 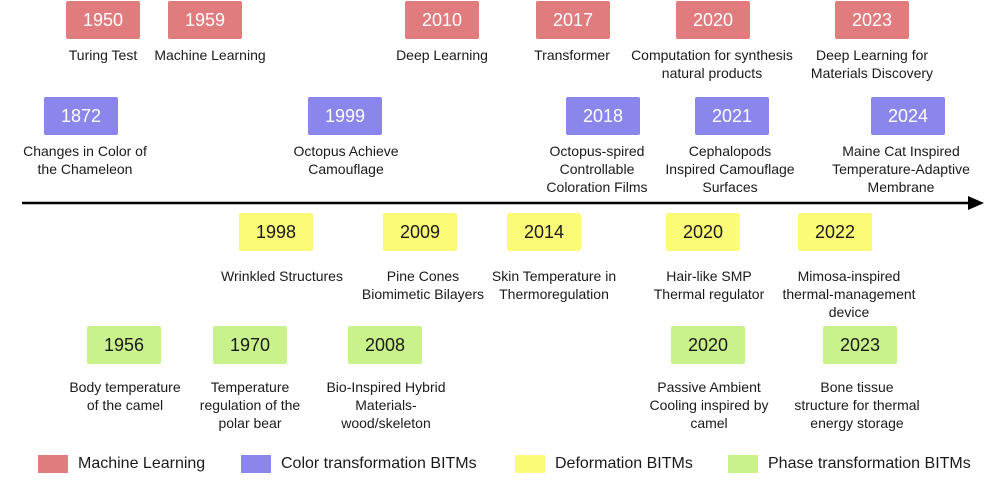 What do you see at coordinates (860, 345) in the screenshot?
I see `phase-year-badge: 2023` at bounding box center [860, 345].